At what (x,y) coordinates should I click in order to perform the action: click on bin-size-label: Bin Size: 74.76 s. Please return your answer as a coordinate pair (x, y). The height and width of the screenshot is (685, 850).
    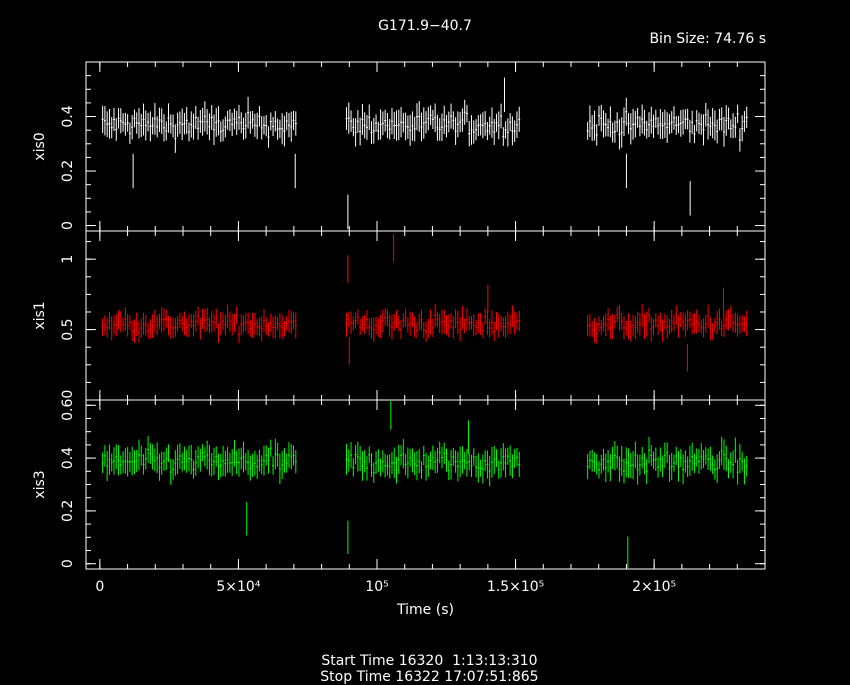
    Looking at the image, I should click on (707, 39).